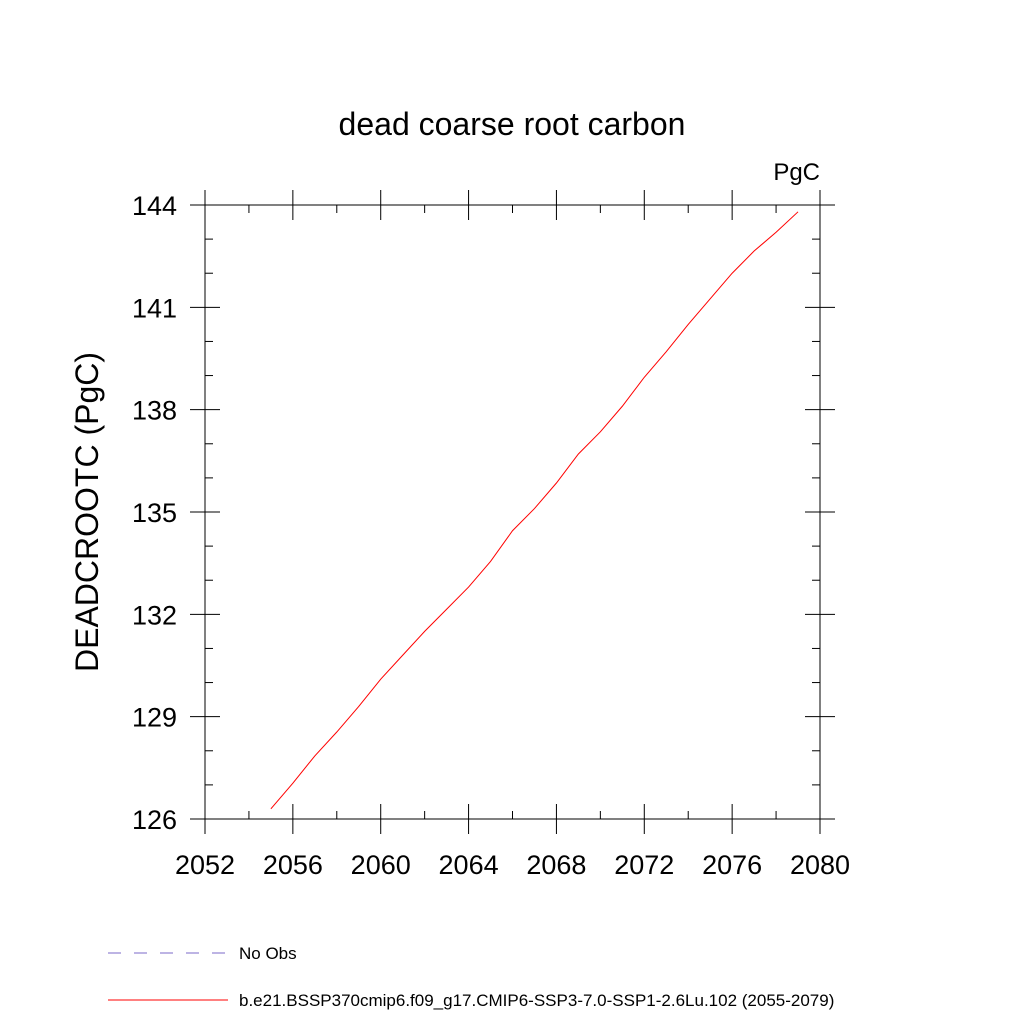  I want to click on y-axis-label: DEADCROOTC (PgC), so click(87, 512).